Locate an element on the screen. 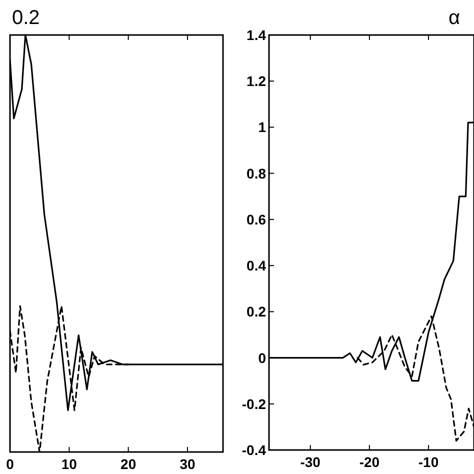 Image resolution: width=474 pixels, height=474 pixels. y-tick-label: 0.2 is located at coordinates (256, 312).